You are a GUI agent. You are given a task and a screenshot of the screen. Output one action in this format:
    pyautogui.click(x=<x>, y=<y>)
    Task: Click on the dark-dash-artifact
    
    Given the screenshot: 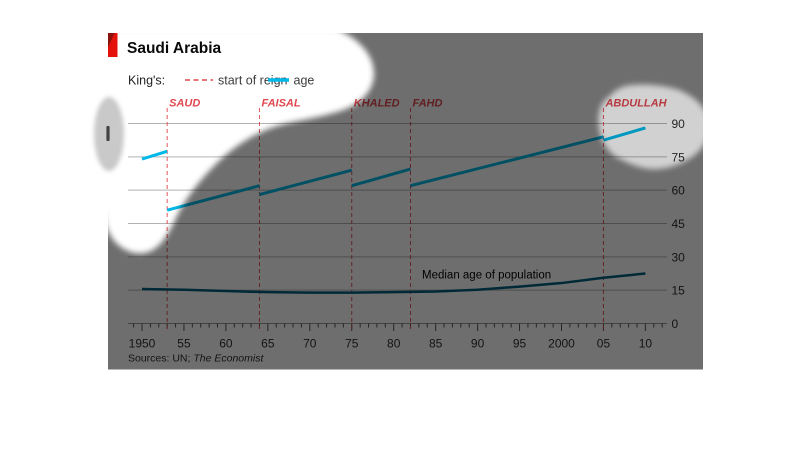 What is the action you would take?
    pyautogui.click(x=108, y=133)
    